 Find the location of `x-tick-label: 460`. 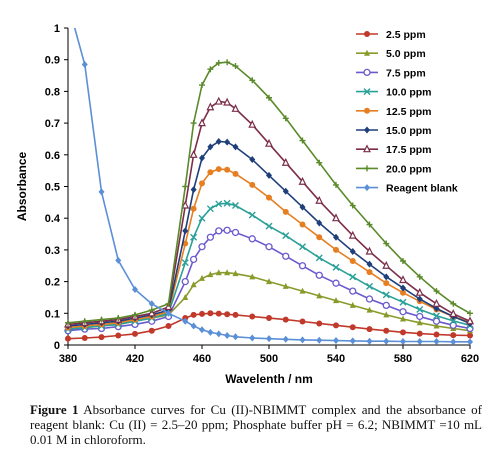

x-tick-label: 460 is located at coordinates (202, 359).